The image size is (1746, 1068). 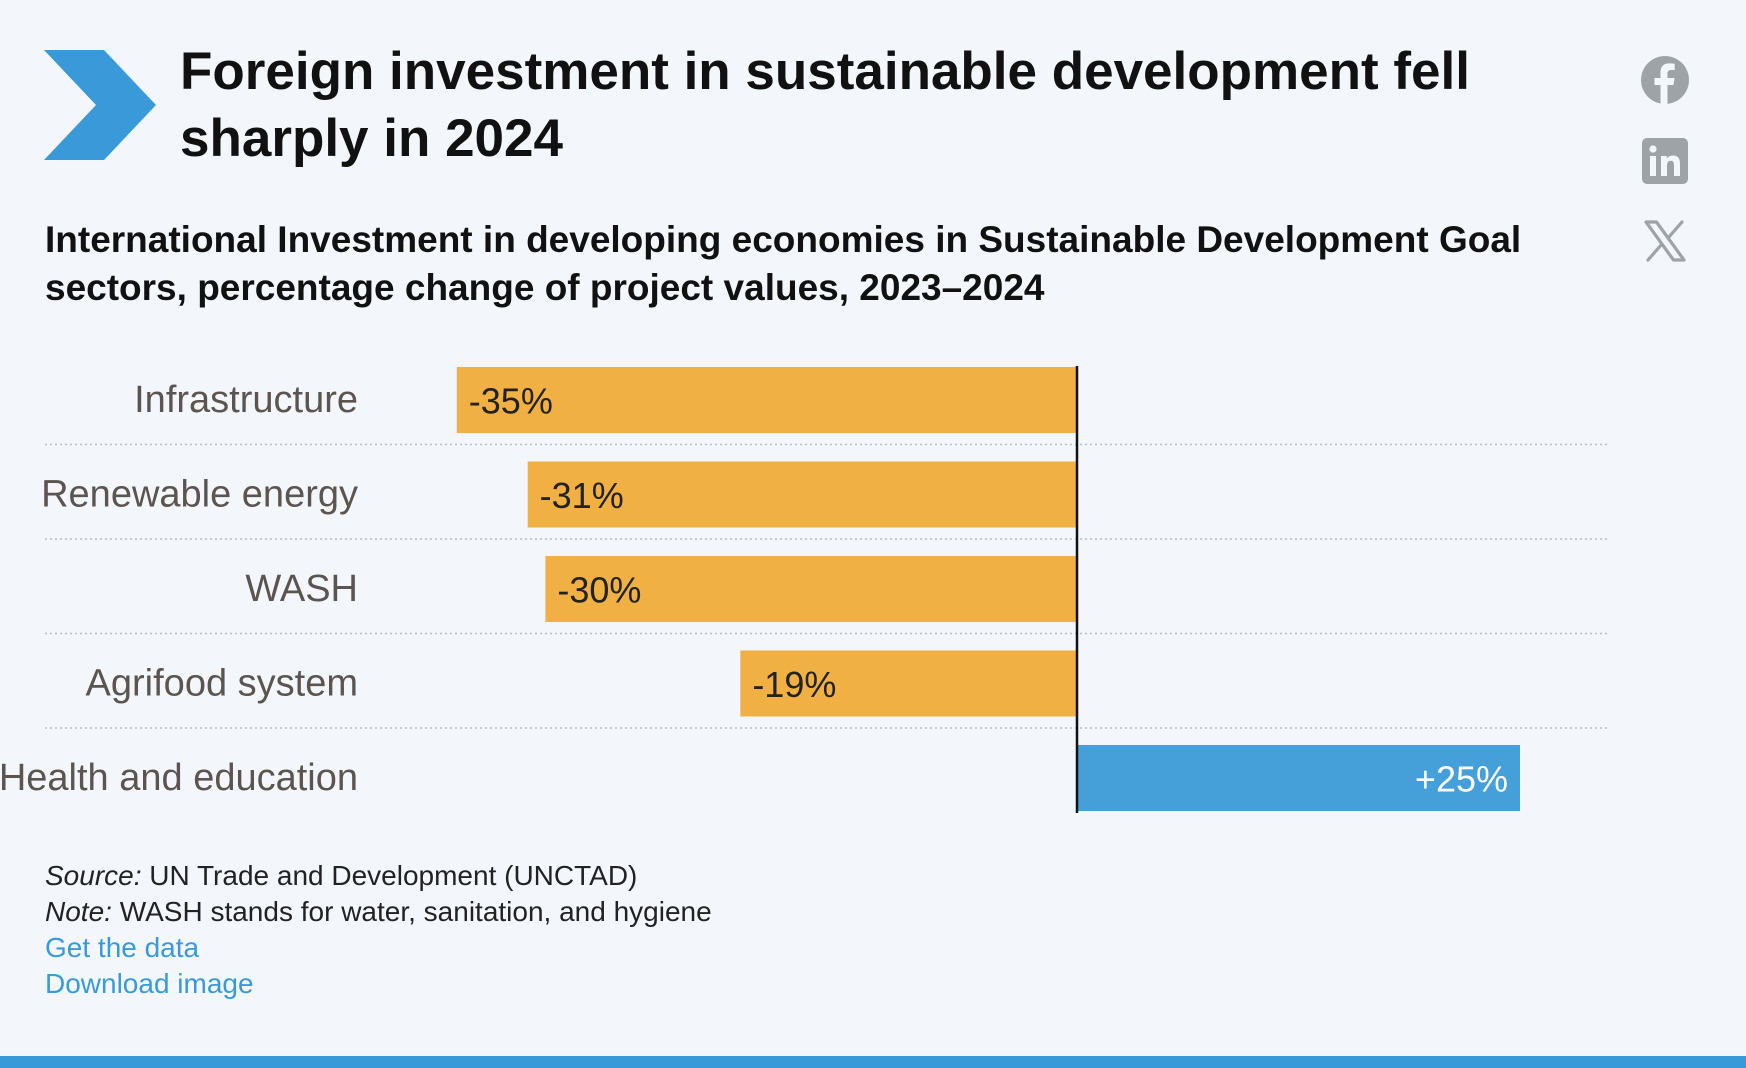 What do you see at coordinates (1665, 80) in the screenshot?
I see `facebook-icon` at bounding box center [1665, 80].